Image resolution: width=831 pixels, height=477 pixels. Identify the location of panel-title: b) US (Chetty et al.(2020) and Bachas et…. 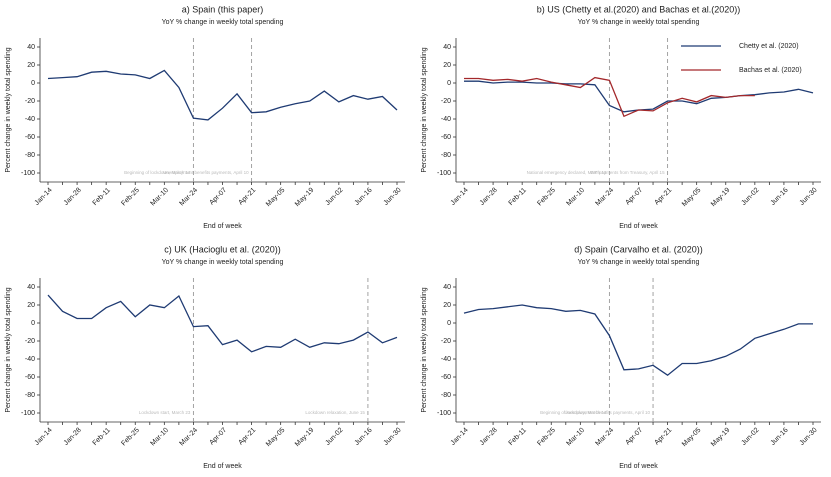
(639, 9).